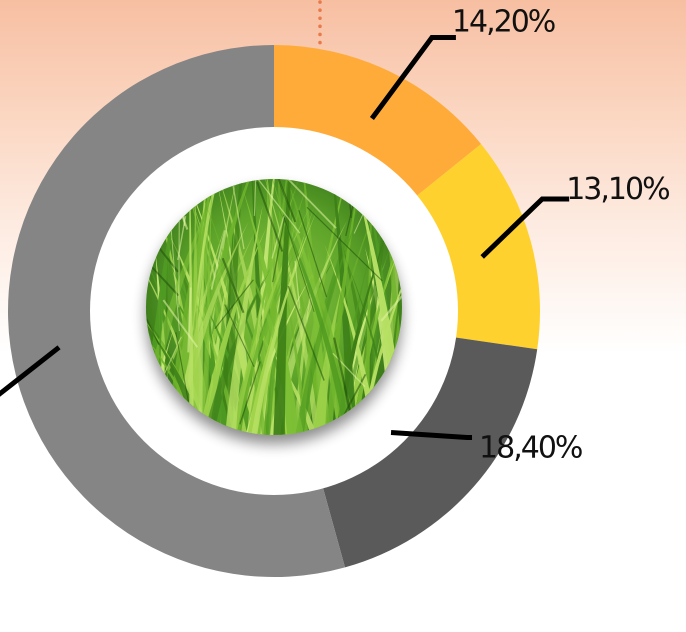 This screenshot has width=686, height=632. I want to click on slice-label-1: 14,20%, so click(503, 22).